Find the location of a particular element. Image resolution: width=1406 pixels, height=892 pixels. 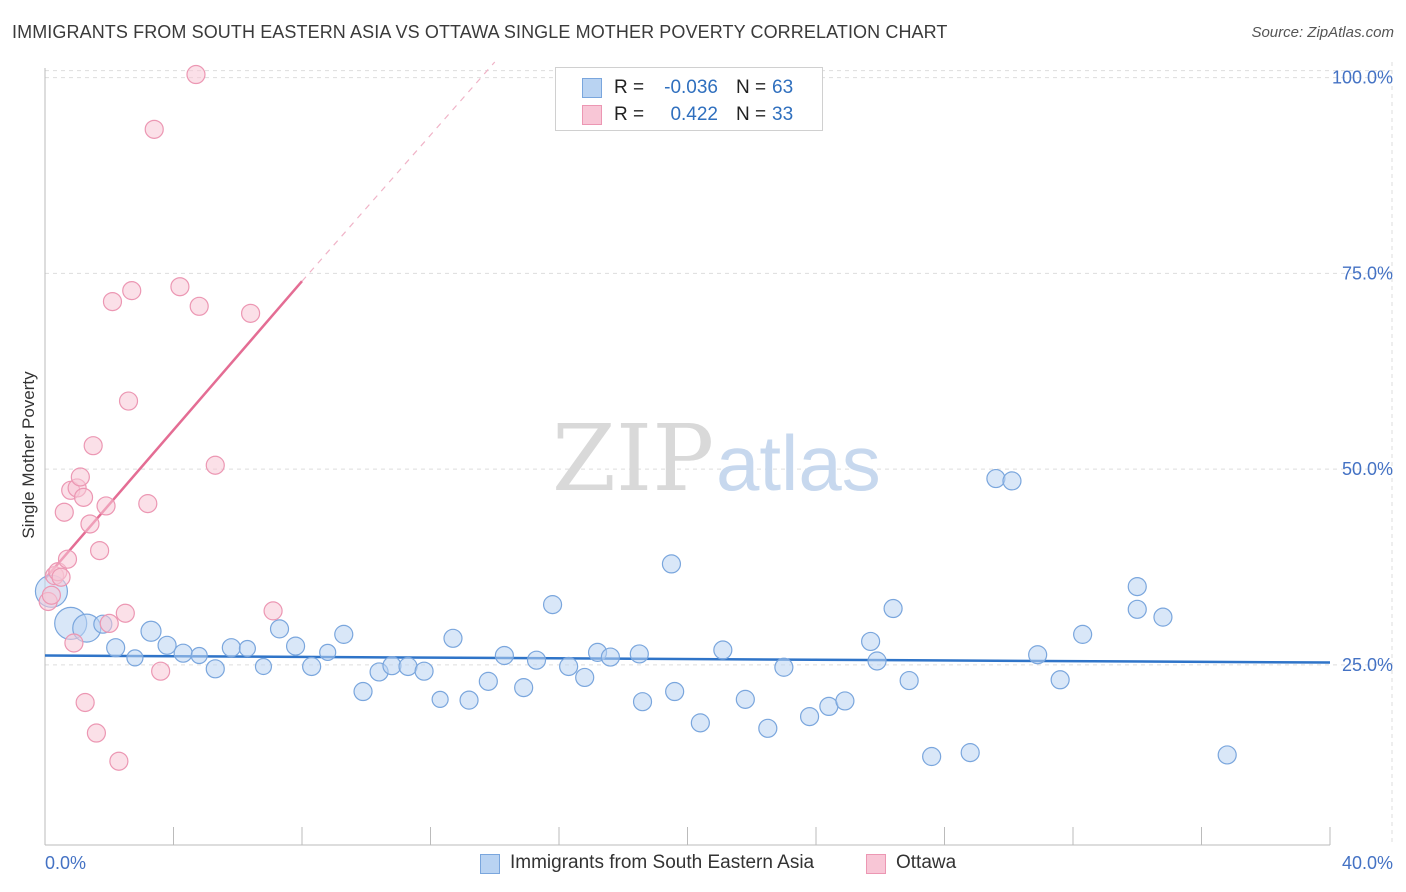

watermark-zip: ZIP is located at coordinates (633, 458).